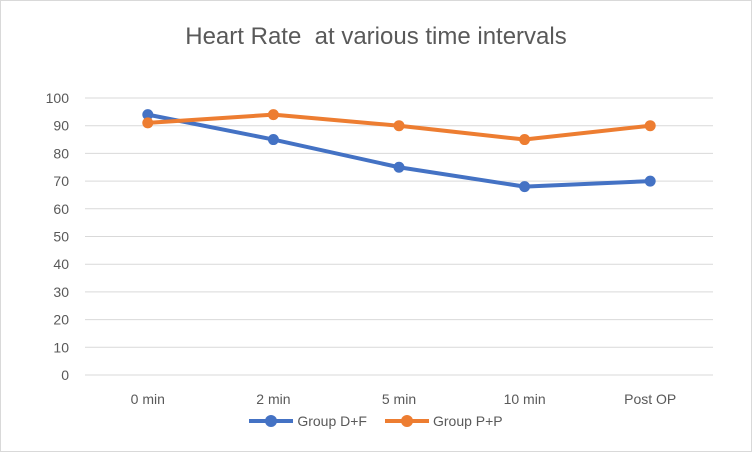  I want to click on legend-marker-group-d-f, so click(271, 421).